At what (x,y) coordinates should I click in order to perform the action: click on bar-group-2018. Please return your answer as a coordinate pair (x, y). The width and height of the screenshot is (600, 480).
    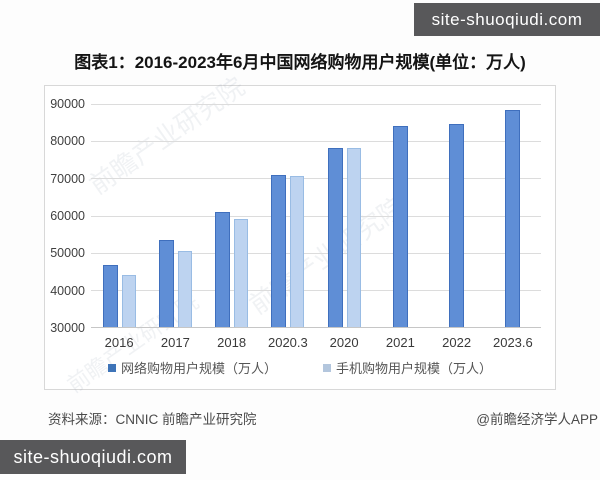
    Looking at the image, I should click on (232, 215).